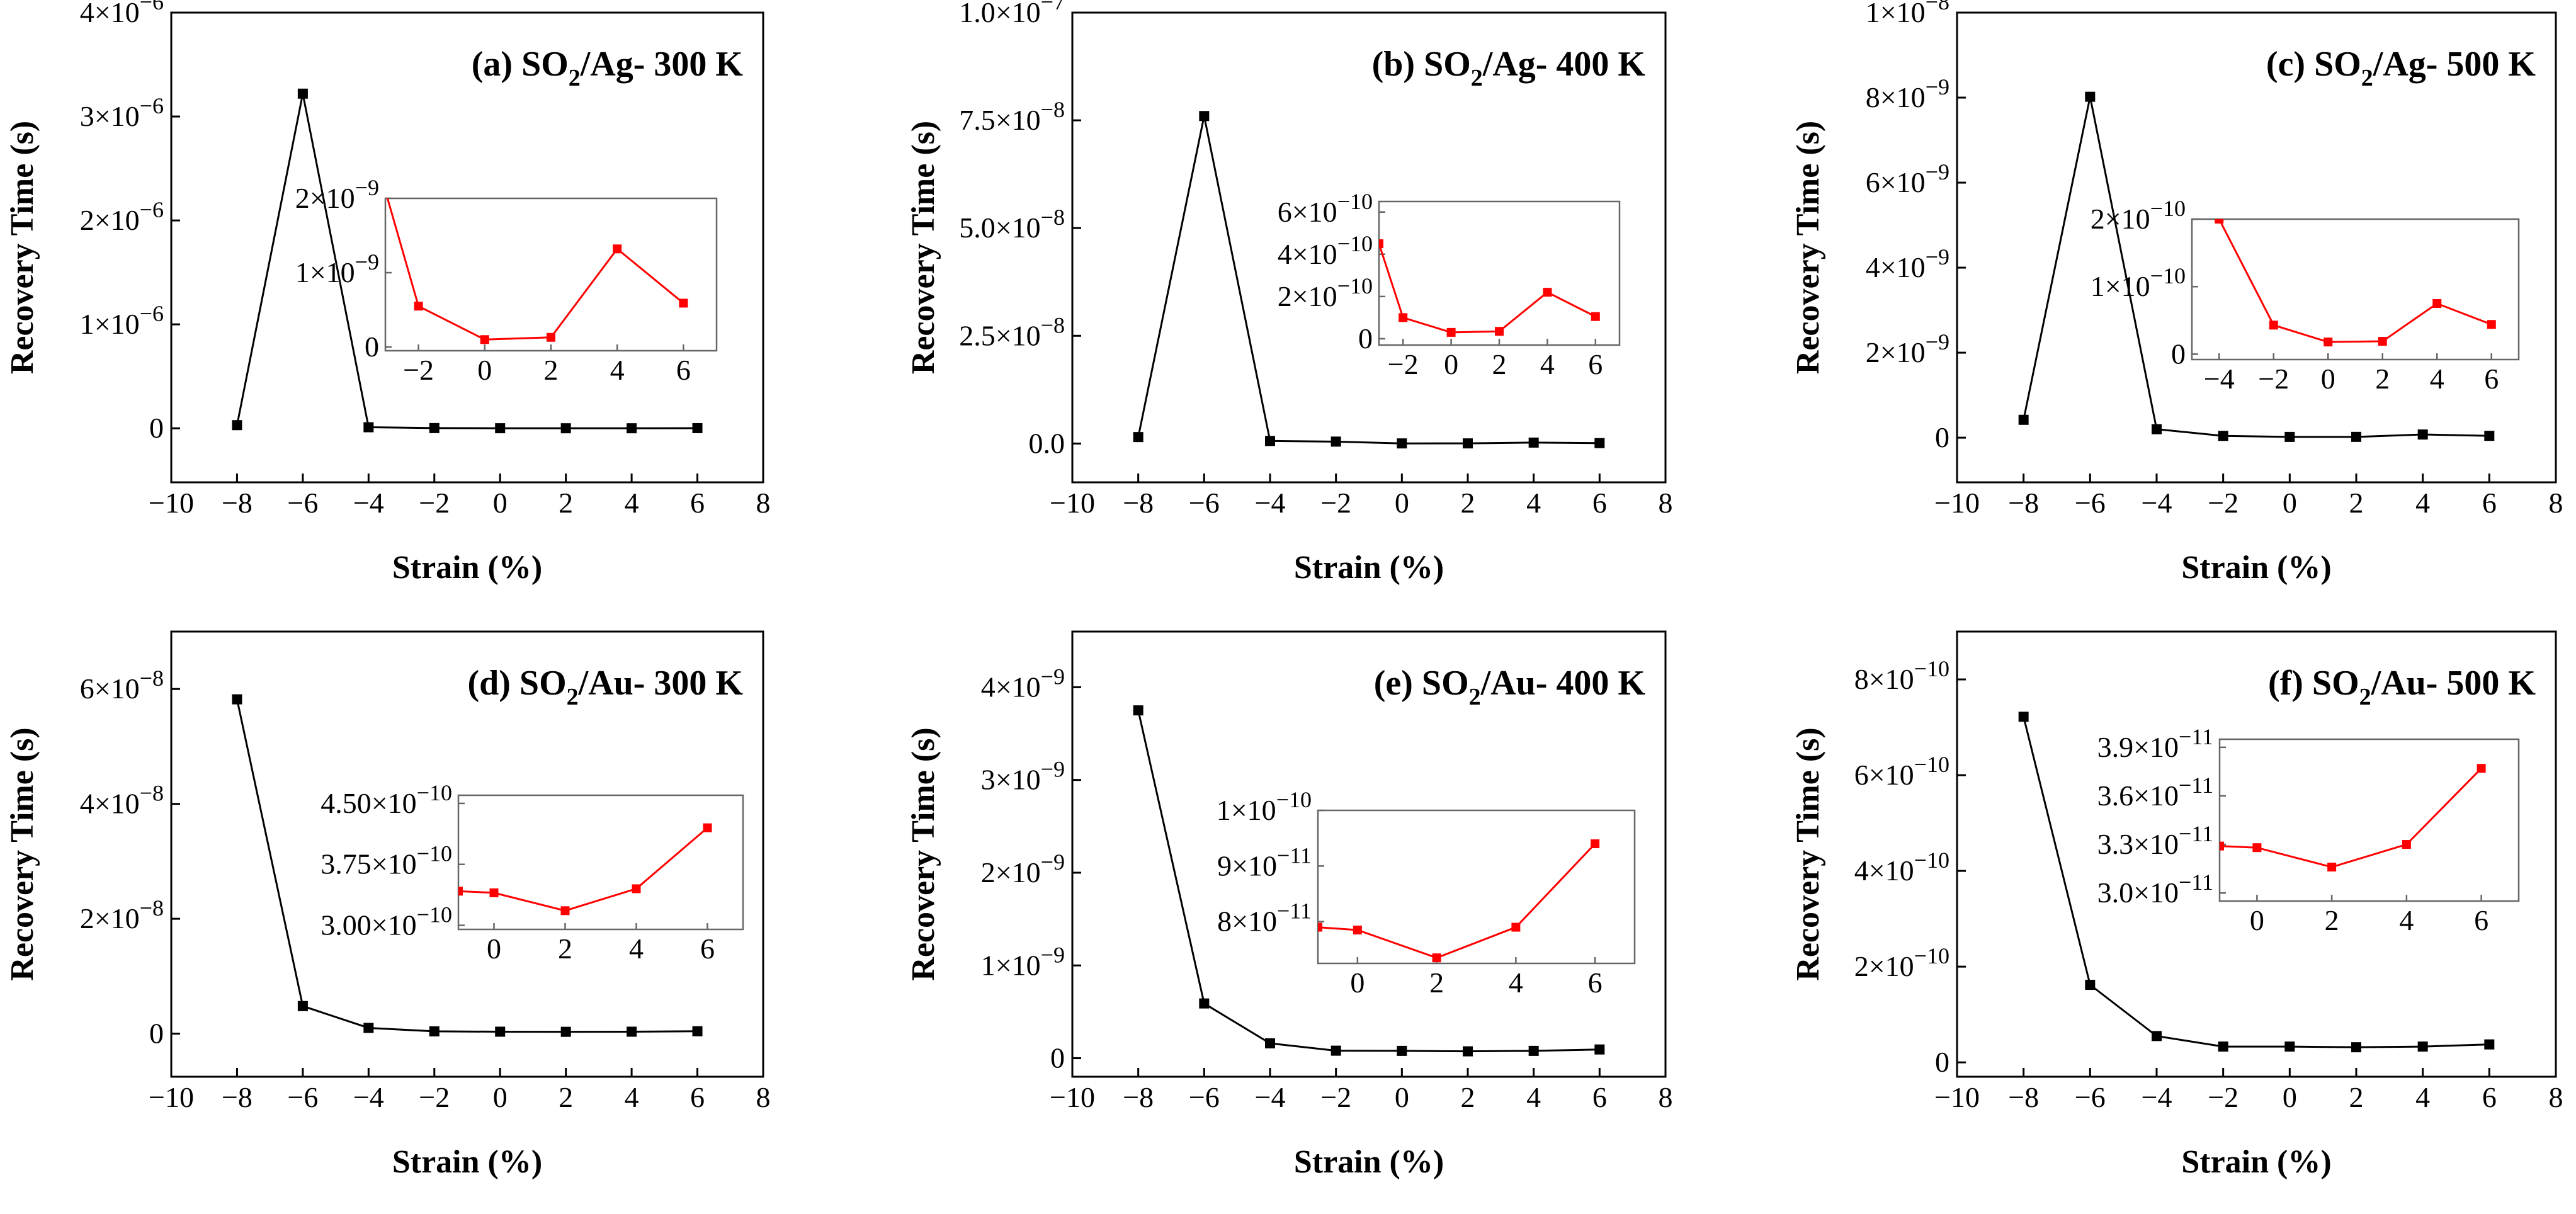 The height and width of the screenshot is (1214, 2576). Describe the element at coordinates (1510, 687) in the screenshot. I see `panel-title: (e) SO2/Au- 400 K` at that location.